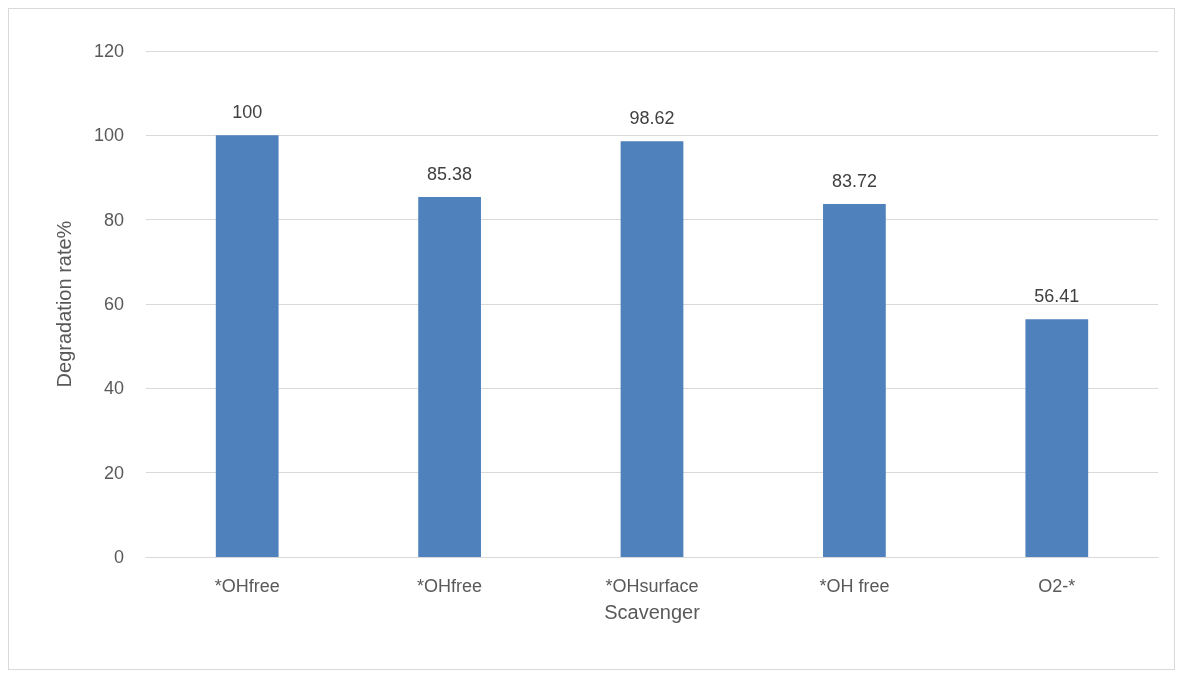 This screenshot has height=681, width=1185. What do you see at coordinates (247, 112) in the screenshot?
I see `data-label: 100` at bounding box center [247, 112].